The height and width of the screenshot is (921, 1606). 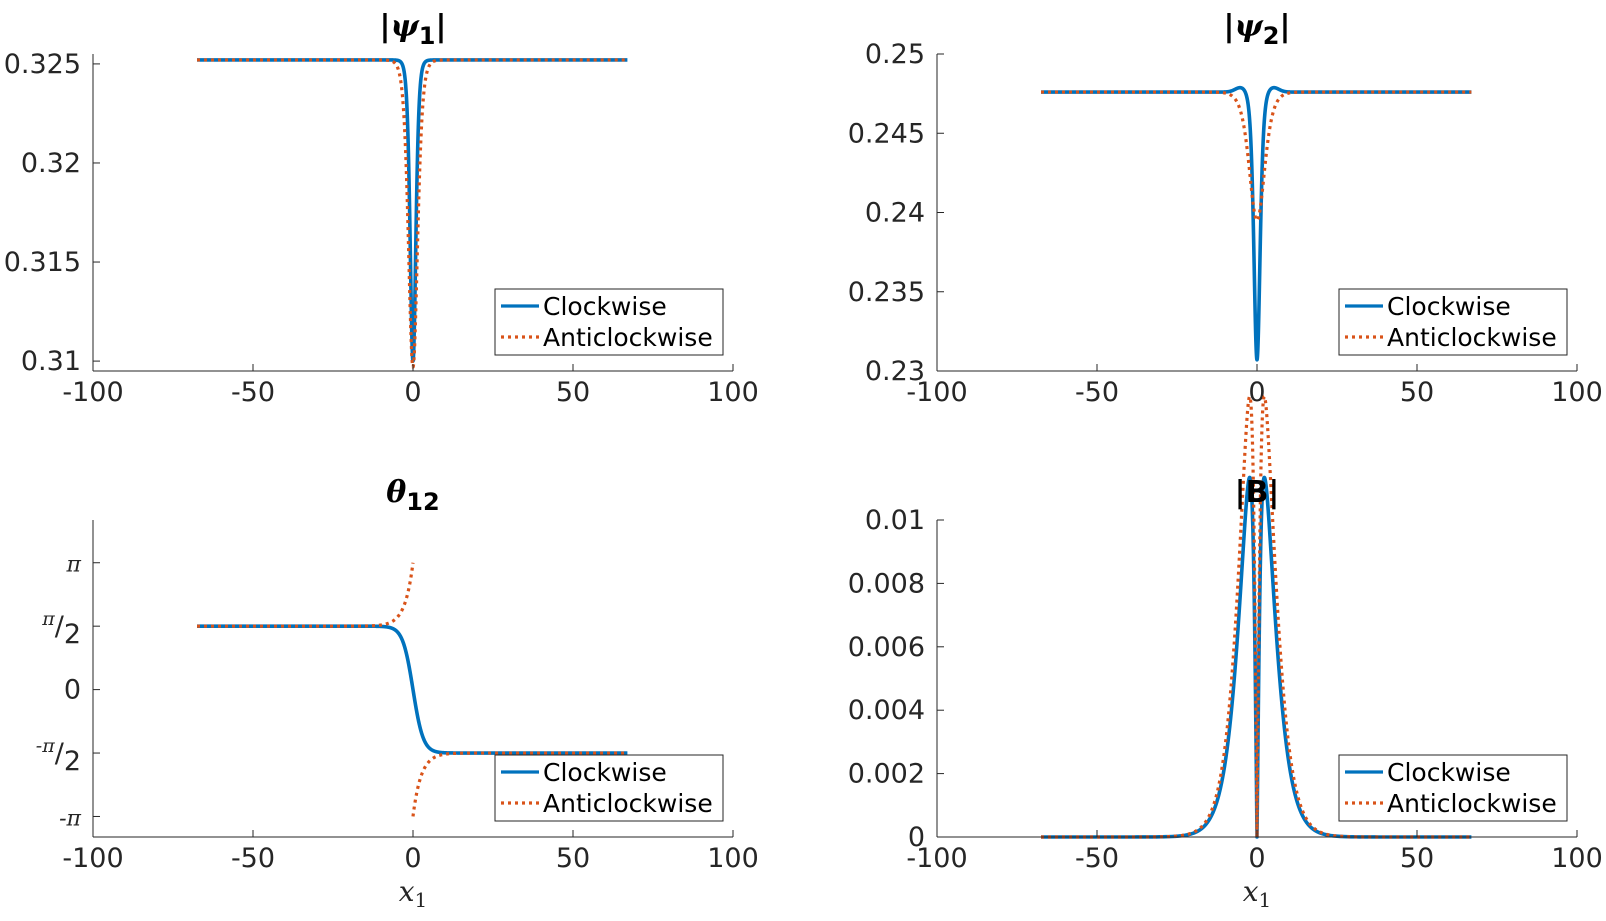 I want to click on y-tick-label: 0.008, so click(x=886, y=583).